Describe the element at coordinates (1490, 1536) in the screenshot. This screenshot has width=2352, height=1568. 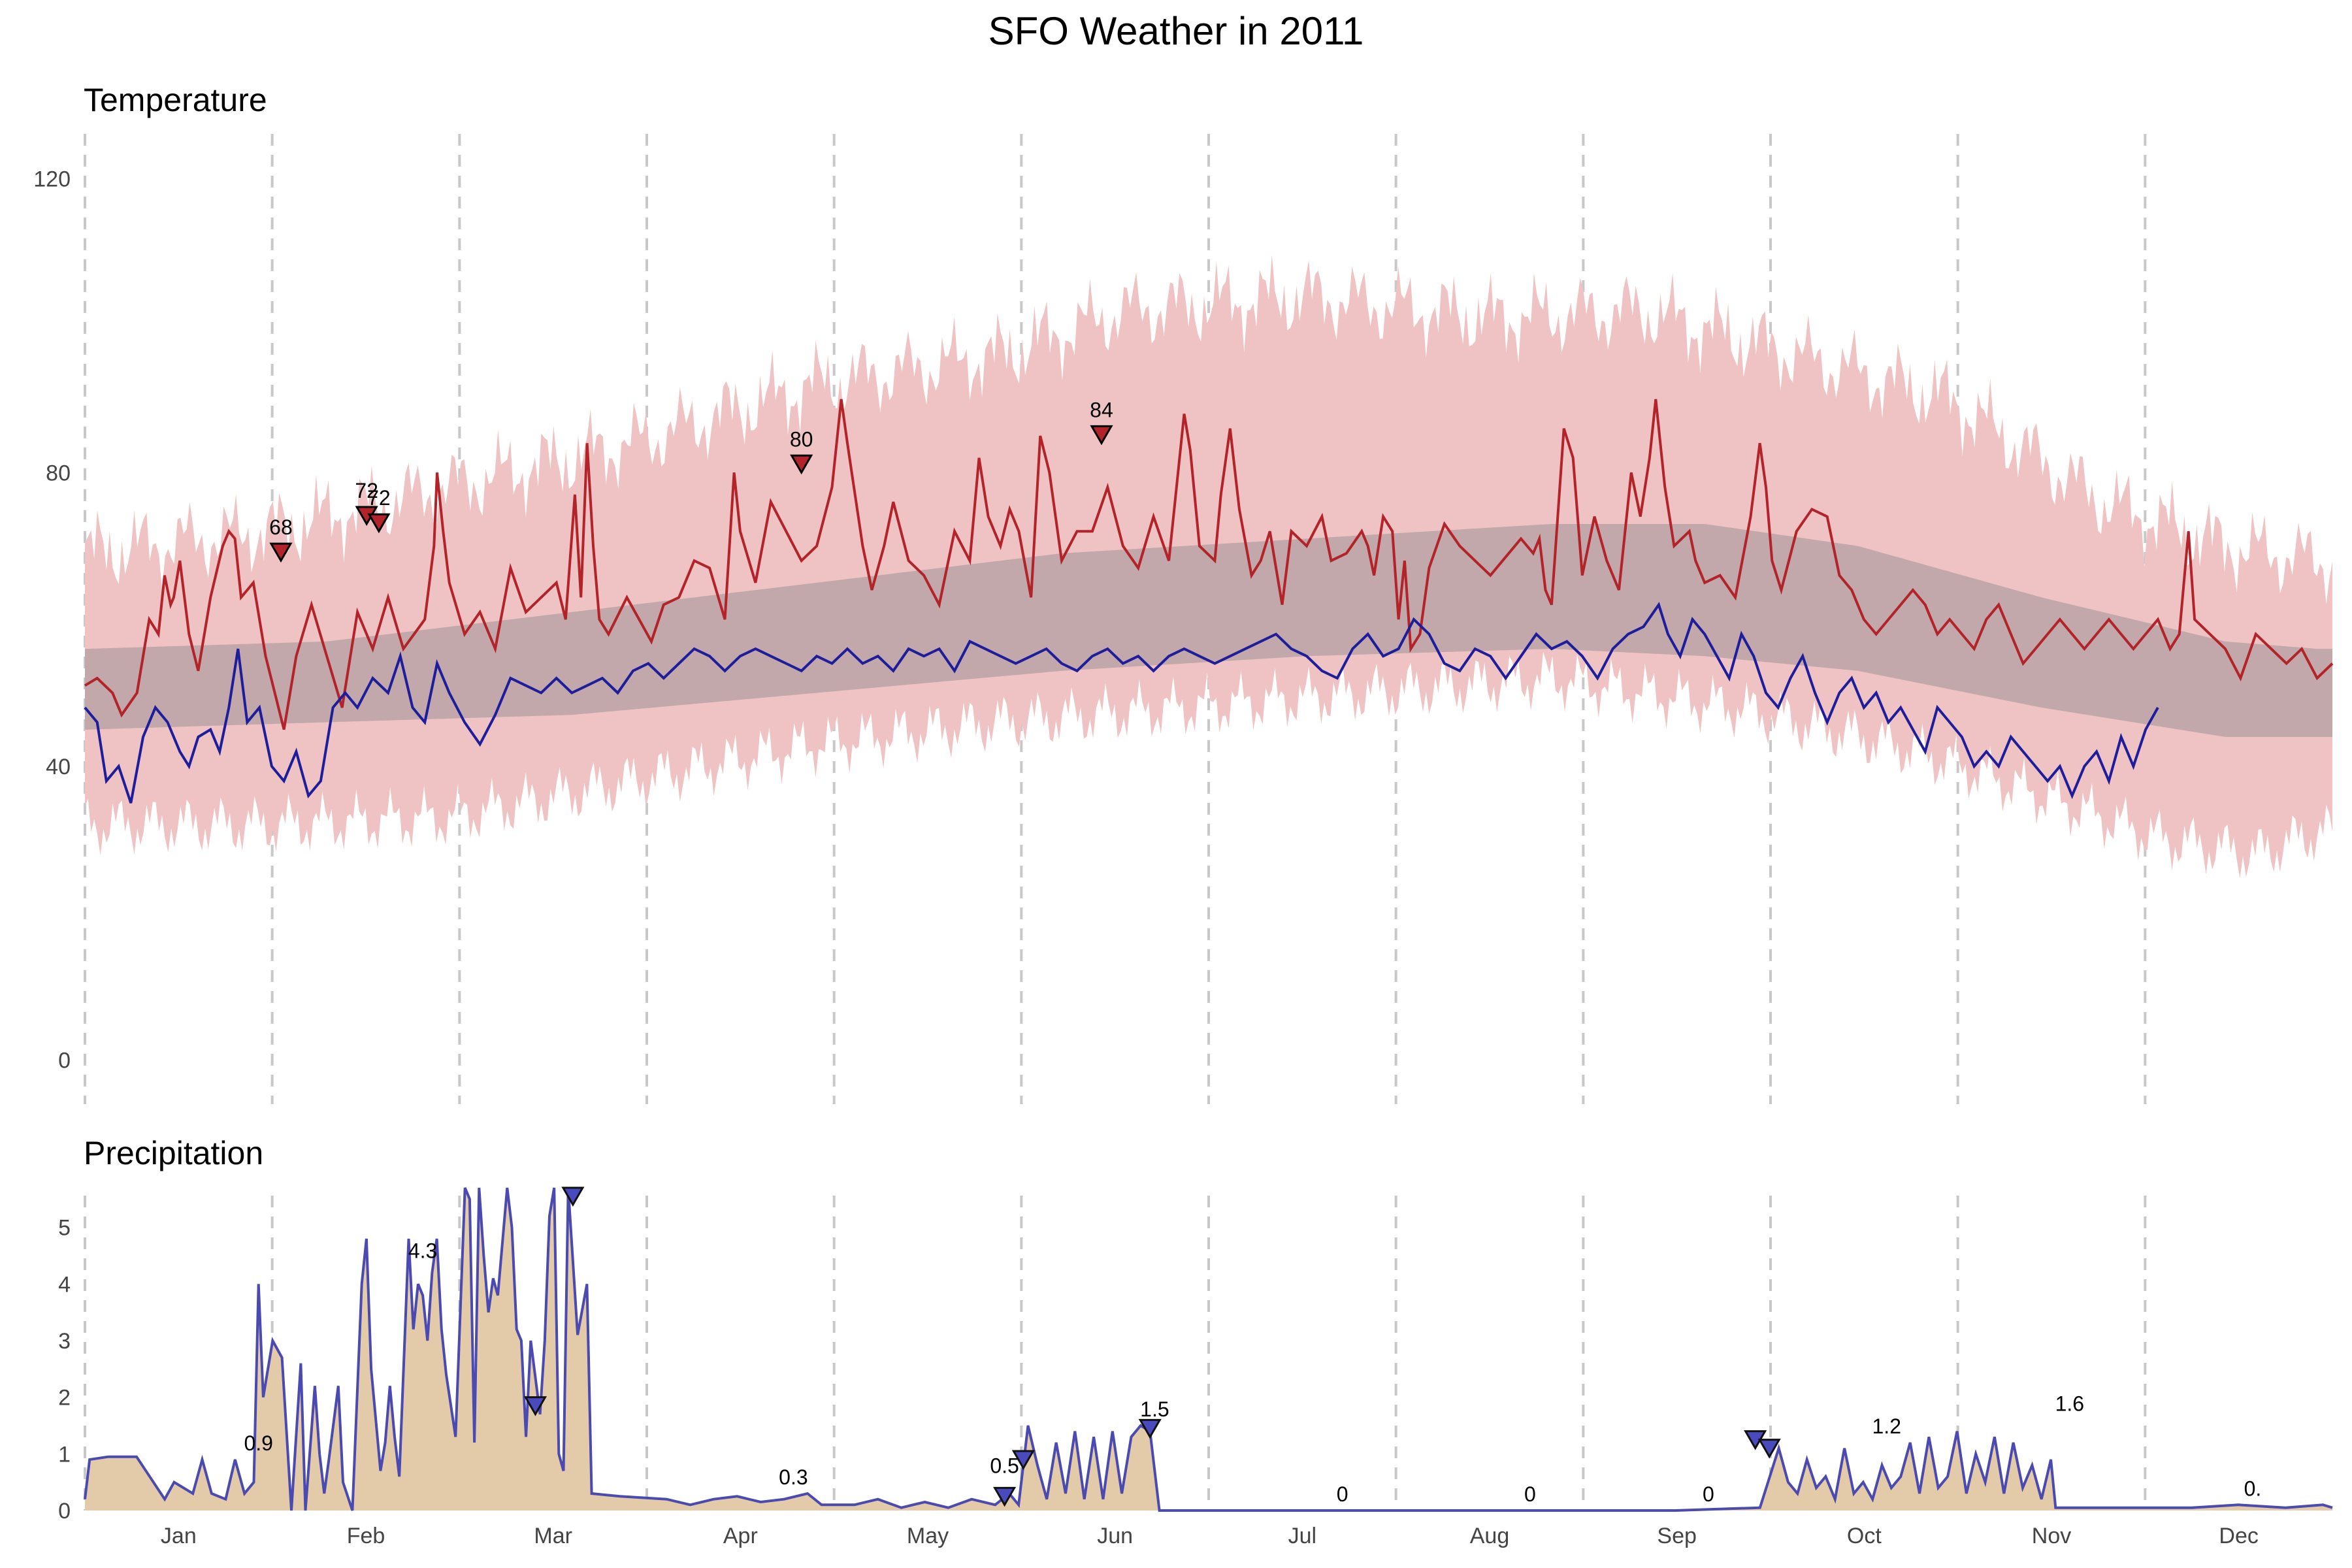
I see `month-label: Aug` at that location.